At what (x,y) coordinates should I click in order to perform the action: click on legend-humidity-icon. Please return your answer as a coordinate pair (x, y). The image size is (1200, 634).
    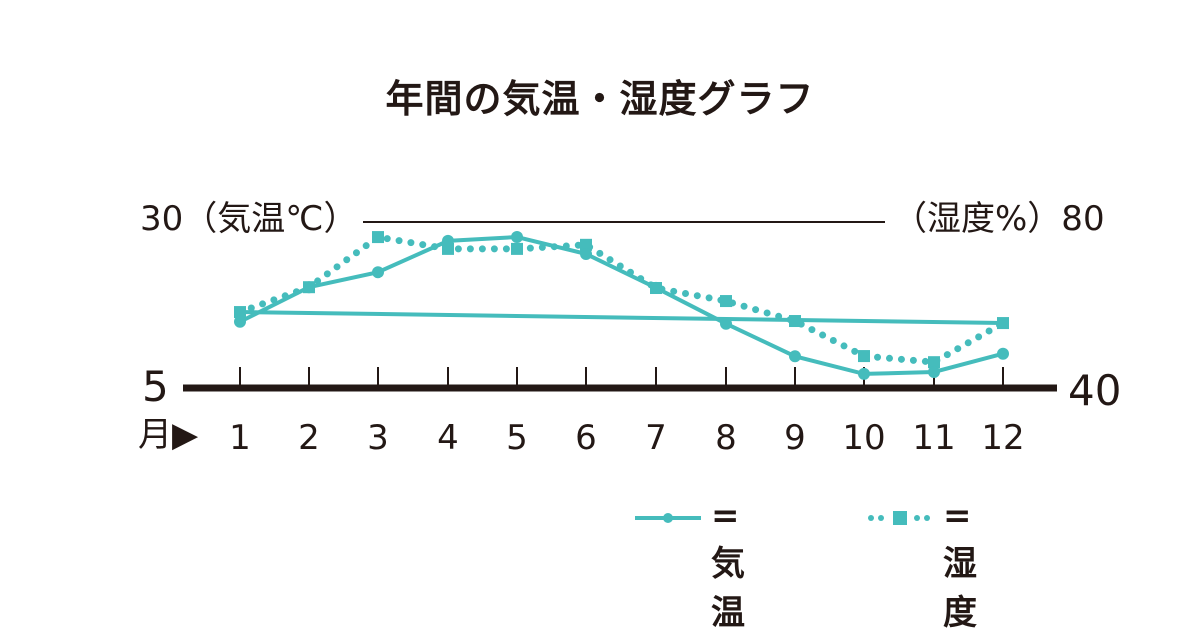
    Looking at the image, I should click on (899, 518).